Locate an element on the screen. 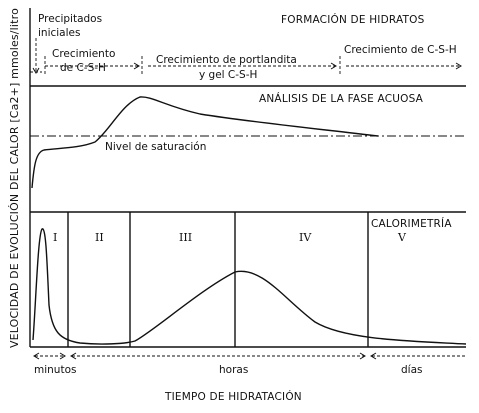 This screenshot has height=413, width=479. label-minutos: minutos is located at coordinates (55, 370).